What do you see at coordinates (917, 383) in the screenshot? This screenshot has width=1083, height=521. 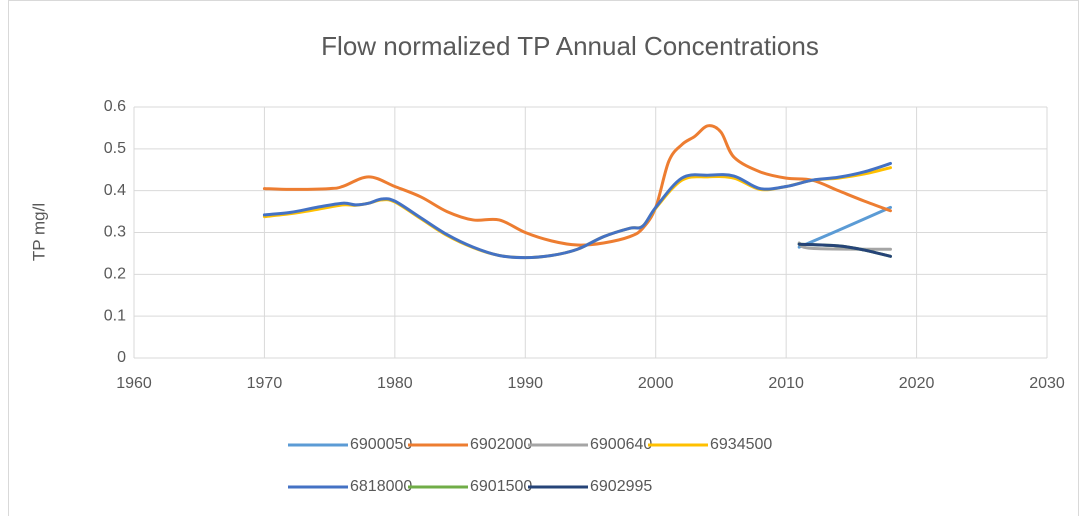 I see `x-tick-label: 2020` at bounding box center [917, 383].